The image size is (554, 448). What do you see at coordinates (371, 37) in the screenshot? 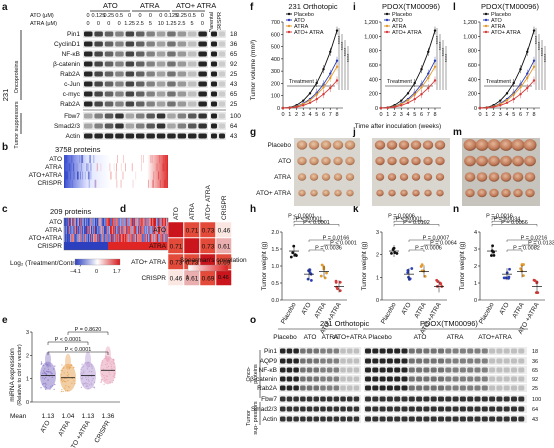
I see `growth-ytick: 1,000` at bounding box center [371, 37].